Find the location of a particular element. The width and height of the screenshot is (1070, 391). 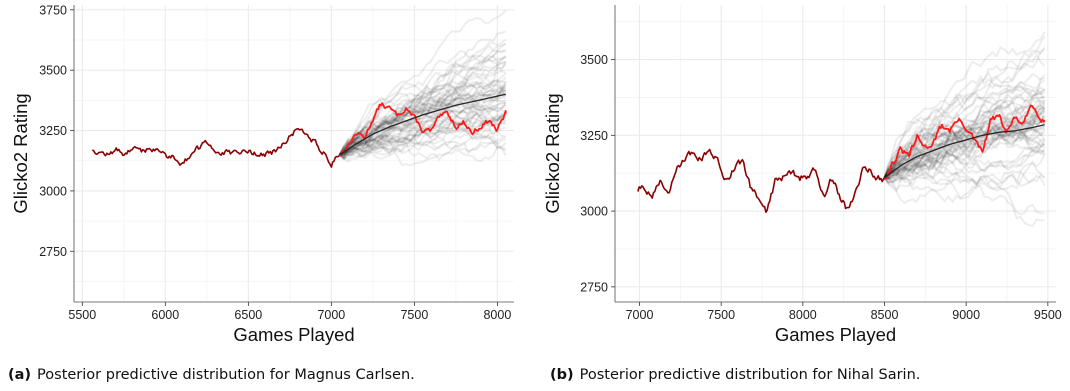

caption-tag-a: (a) is located at coordinates (20, 375).